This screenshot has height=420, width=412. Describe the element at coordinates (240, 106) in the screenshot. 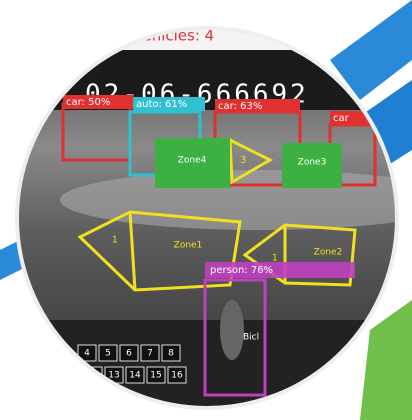

I see `detection-label: car: 63%` at that location.